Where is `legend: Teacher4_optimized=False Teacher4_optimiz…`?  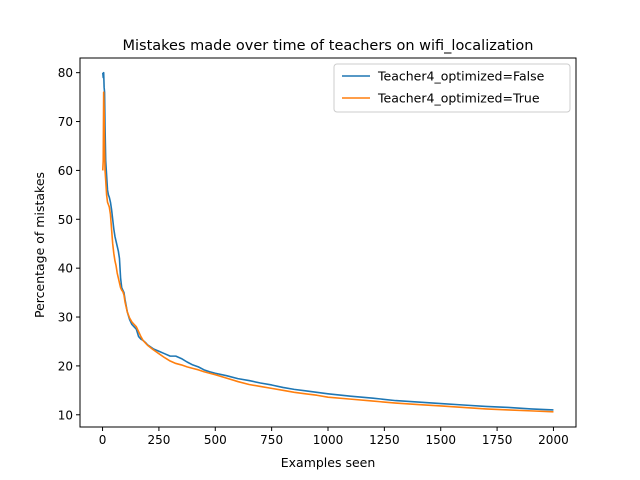
legend: Teacher4_optimized=False Teacher4_optimiz… is located at coordinates (452, 88).